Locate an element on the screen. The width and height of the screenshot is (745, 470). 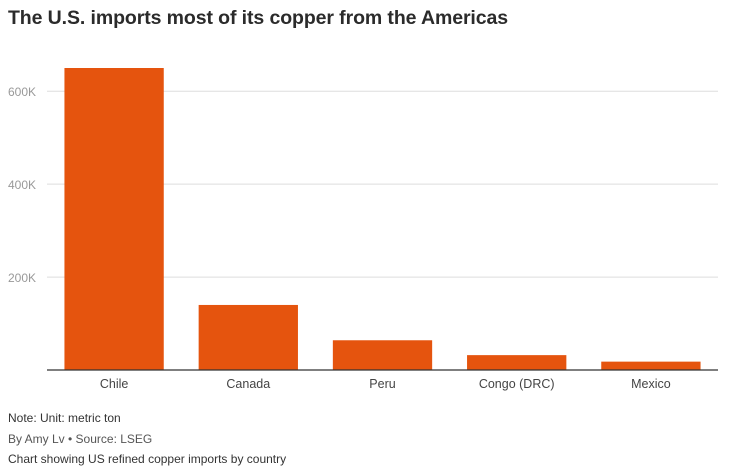
chart-note: Note: Unit: metric ton is located at coordinates (64, 418).